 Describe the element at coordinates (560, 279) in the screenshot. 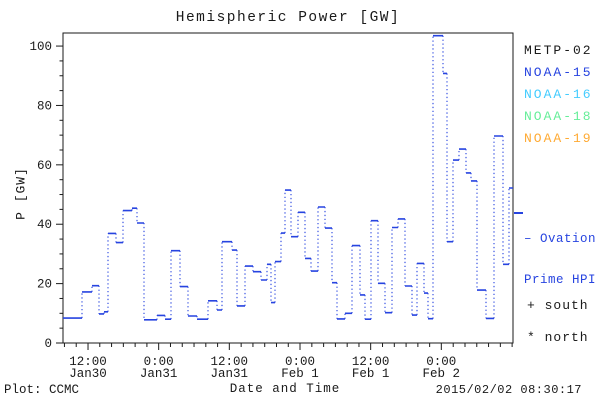

I see `legend-ovation-line2: Prime HPI` at that location.